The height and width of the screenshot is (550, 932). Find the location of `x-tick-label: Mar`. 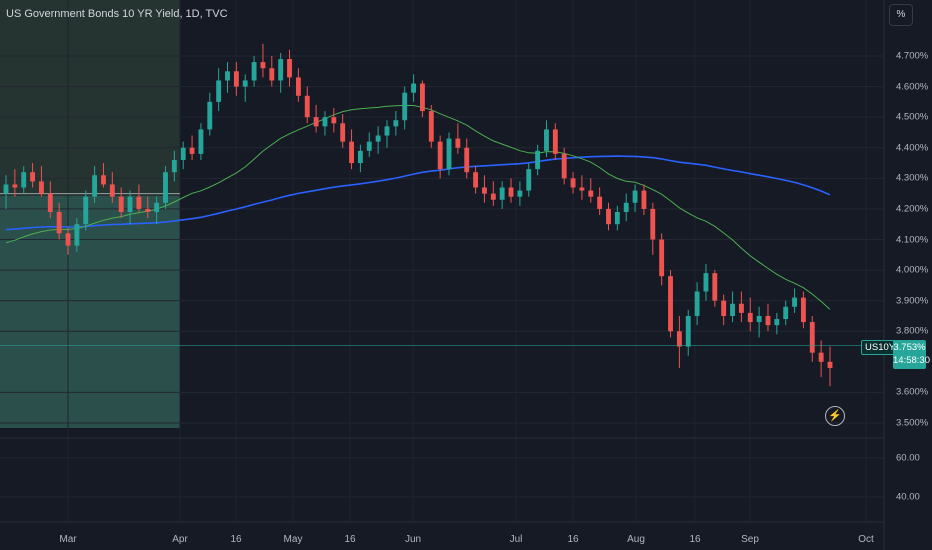

x-tick-label: Mar is located at coordinates (68, 539).